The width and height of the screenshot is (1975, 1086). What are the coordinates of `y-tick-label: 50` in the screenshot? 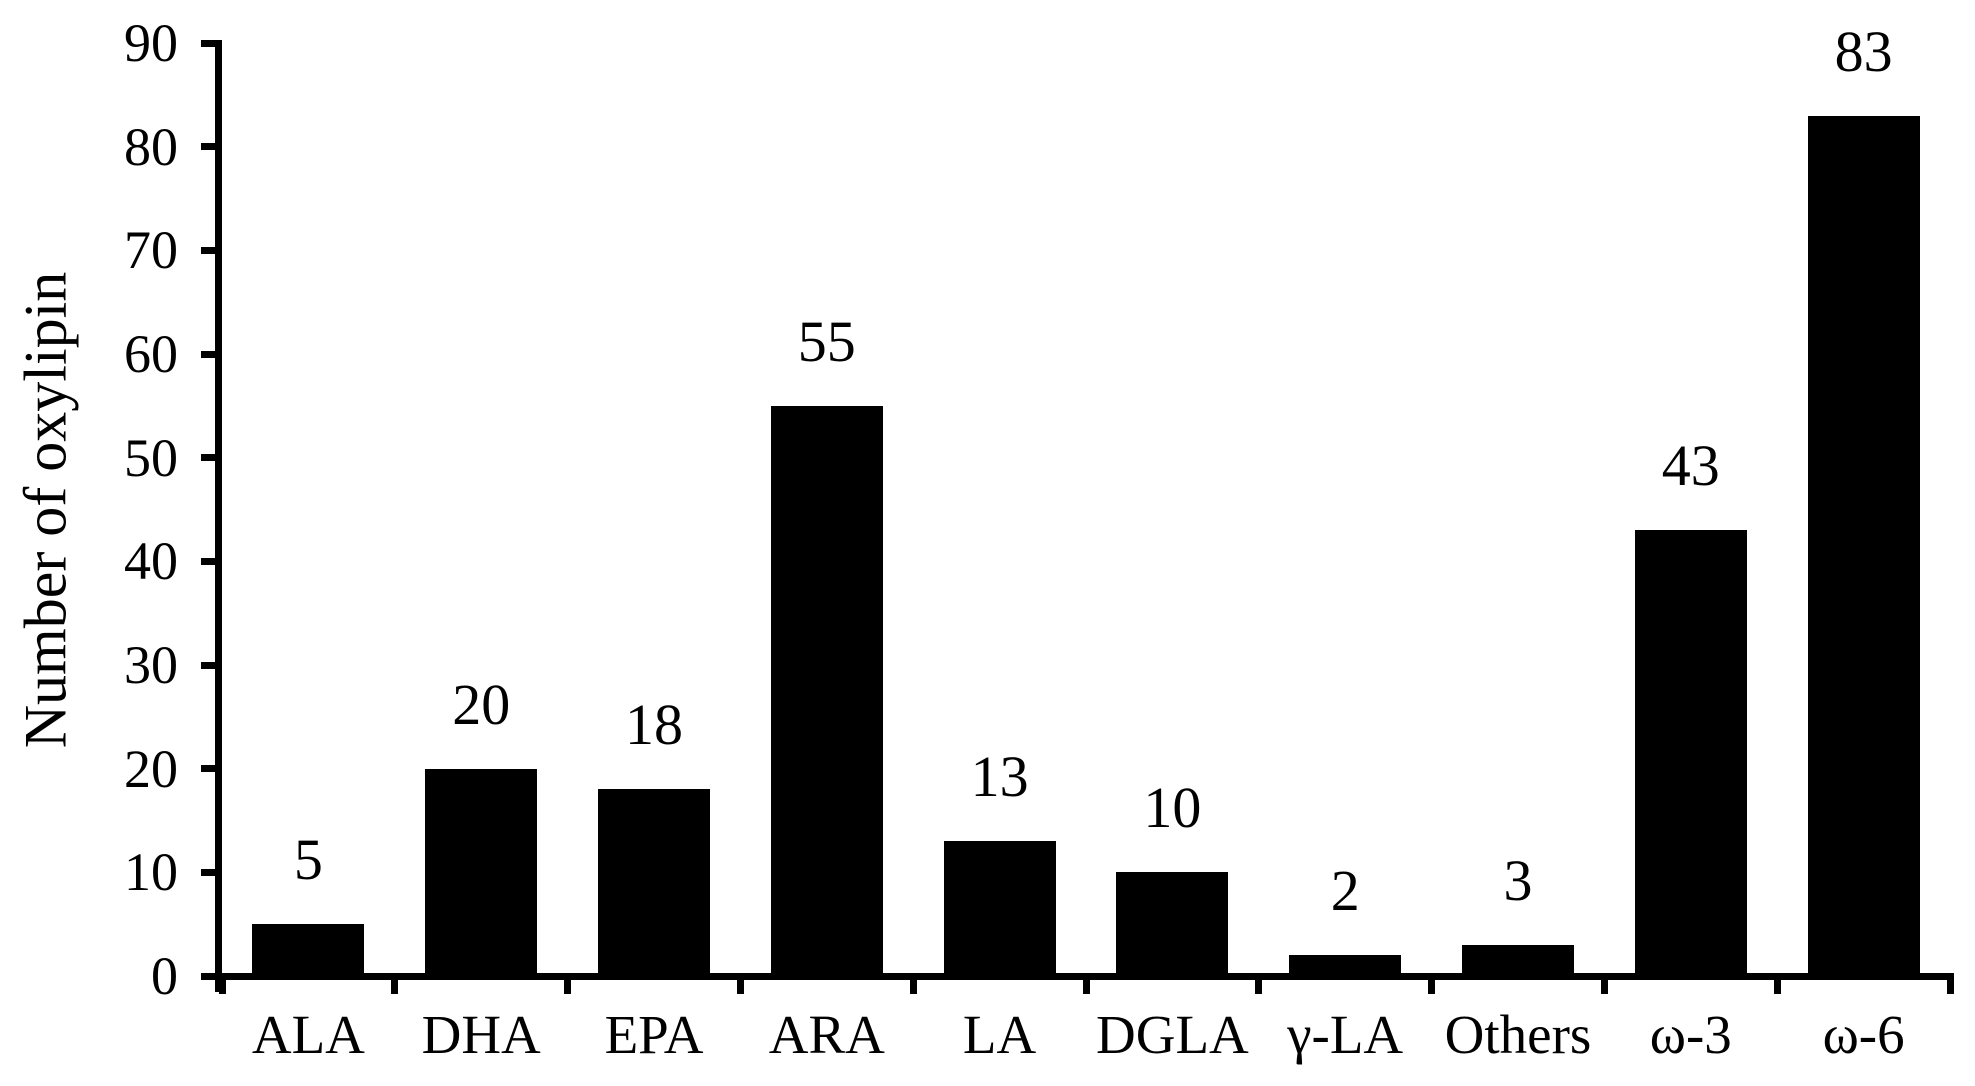 It's located at (151, 457).